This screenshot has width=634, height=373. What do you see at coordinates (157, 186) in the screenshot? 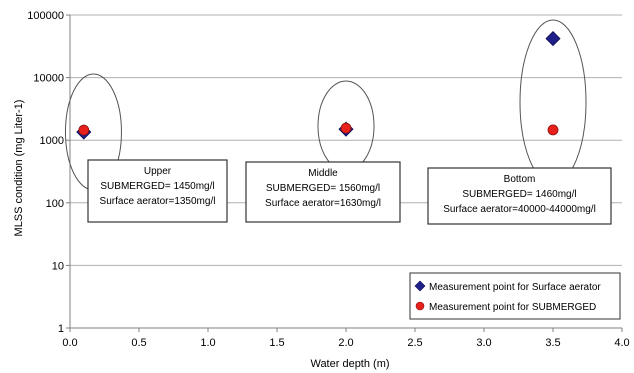
I see `annotation-line: SUBMERGED= 1450mg/l` at bounding box center [157, 186].